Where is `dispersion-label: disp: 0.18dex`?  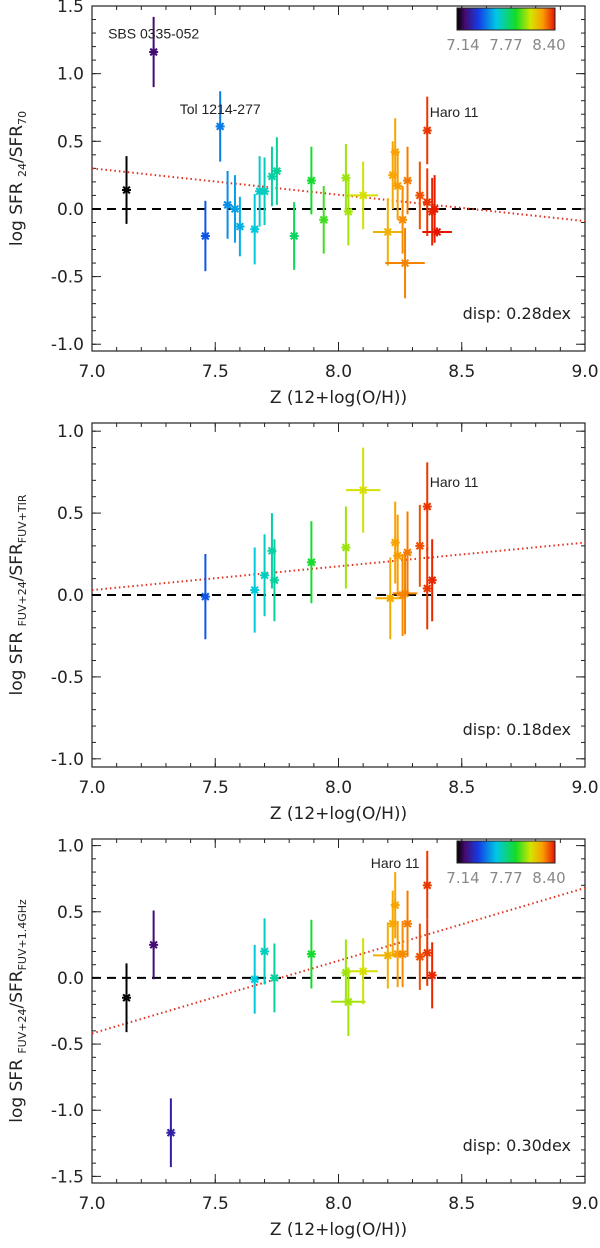 dispersion-label: disp: 0.18dex is located at coordinates (517, 729).